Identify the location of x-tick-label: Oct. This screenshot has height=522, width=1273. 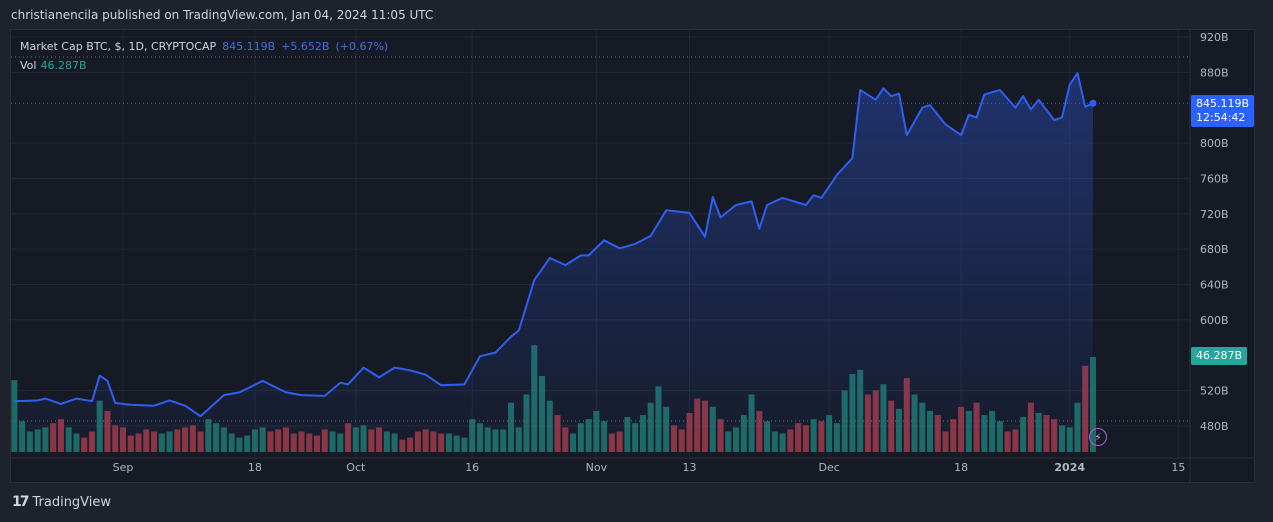
(356, 467).